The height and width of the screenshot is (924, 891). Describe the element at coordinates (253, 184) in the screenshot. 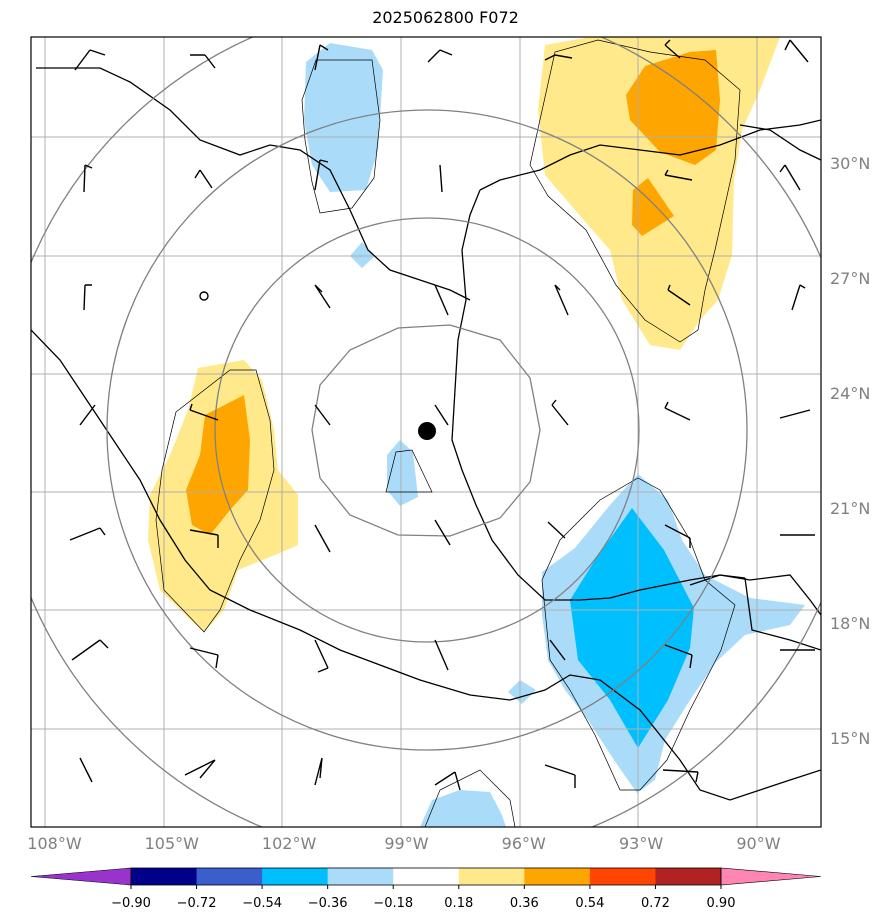

I see `us-mexico-border` at that location.